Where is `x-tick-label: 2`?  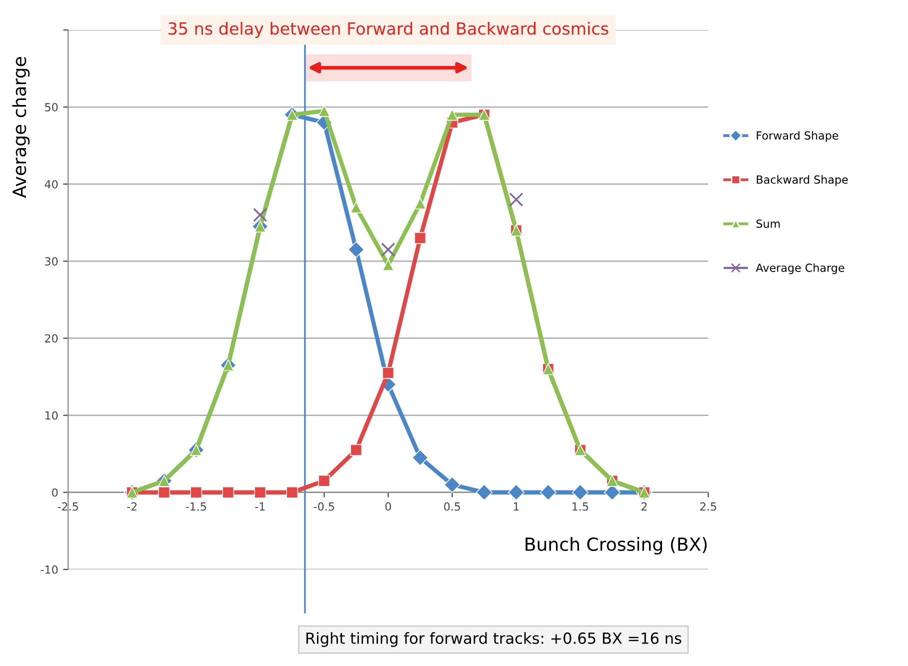 x-tick-label: 2 is located at coordinates (644, 506).